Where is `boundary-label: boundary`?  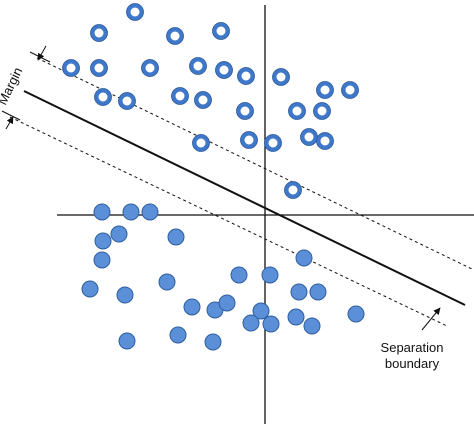
boundary-label: boundary is located at coordinates (412, 363).